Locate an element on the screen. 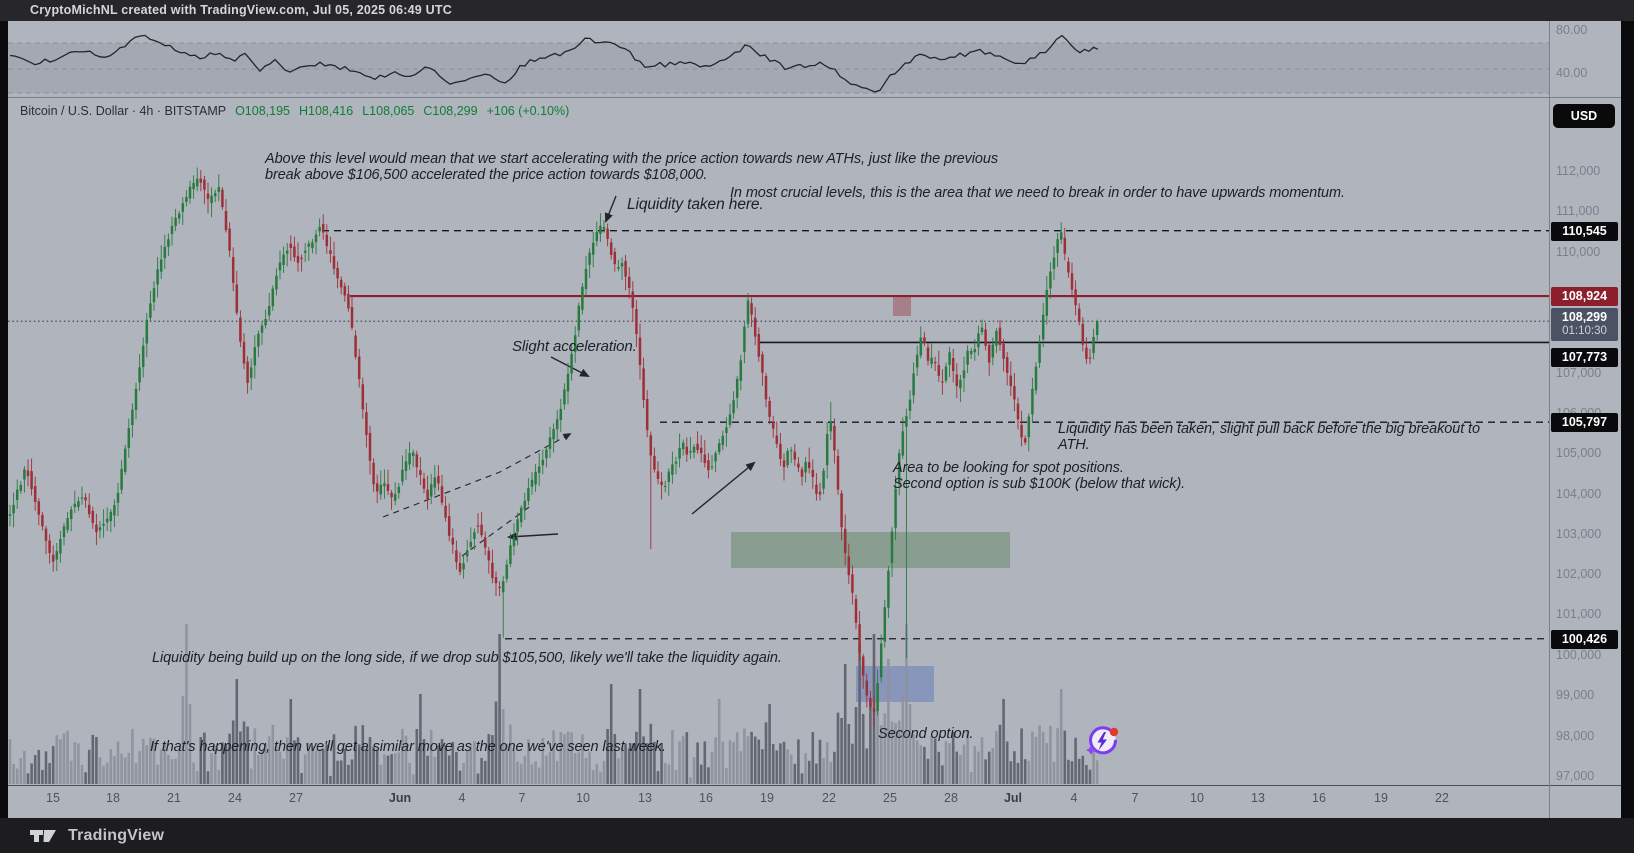  ohlc-open: O108,195 is located at coordinates (262, 111).